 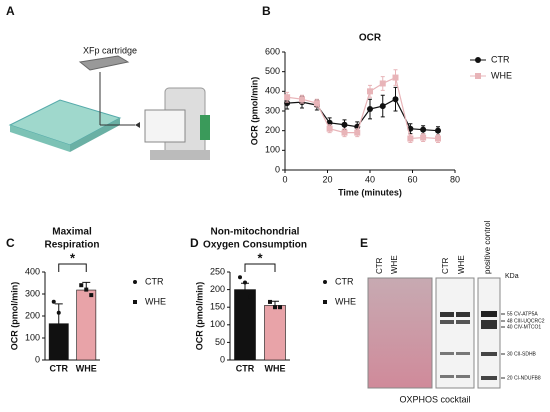 What do you see at coordinates (71, 245) in the screenshot?
I see `chart-title: Respiration` at bounding box center [71, 245].